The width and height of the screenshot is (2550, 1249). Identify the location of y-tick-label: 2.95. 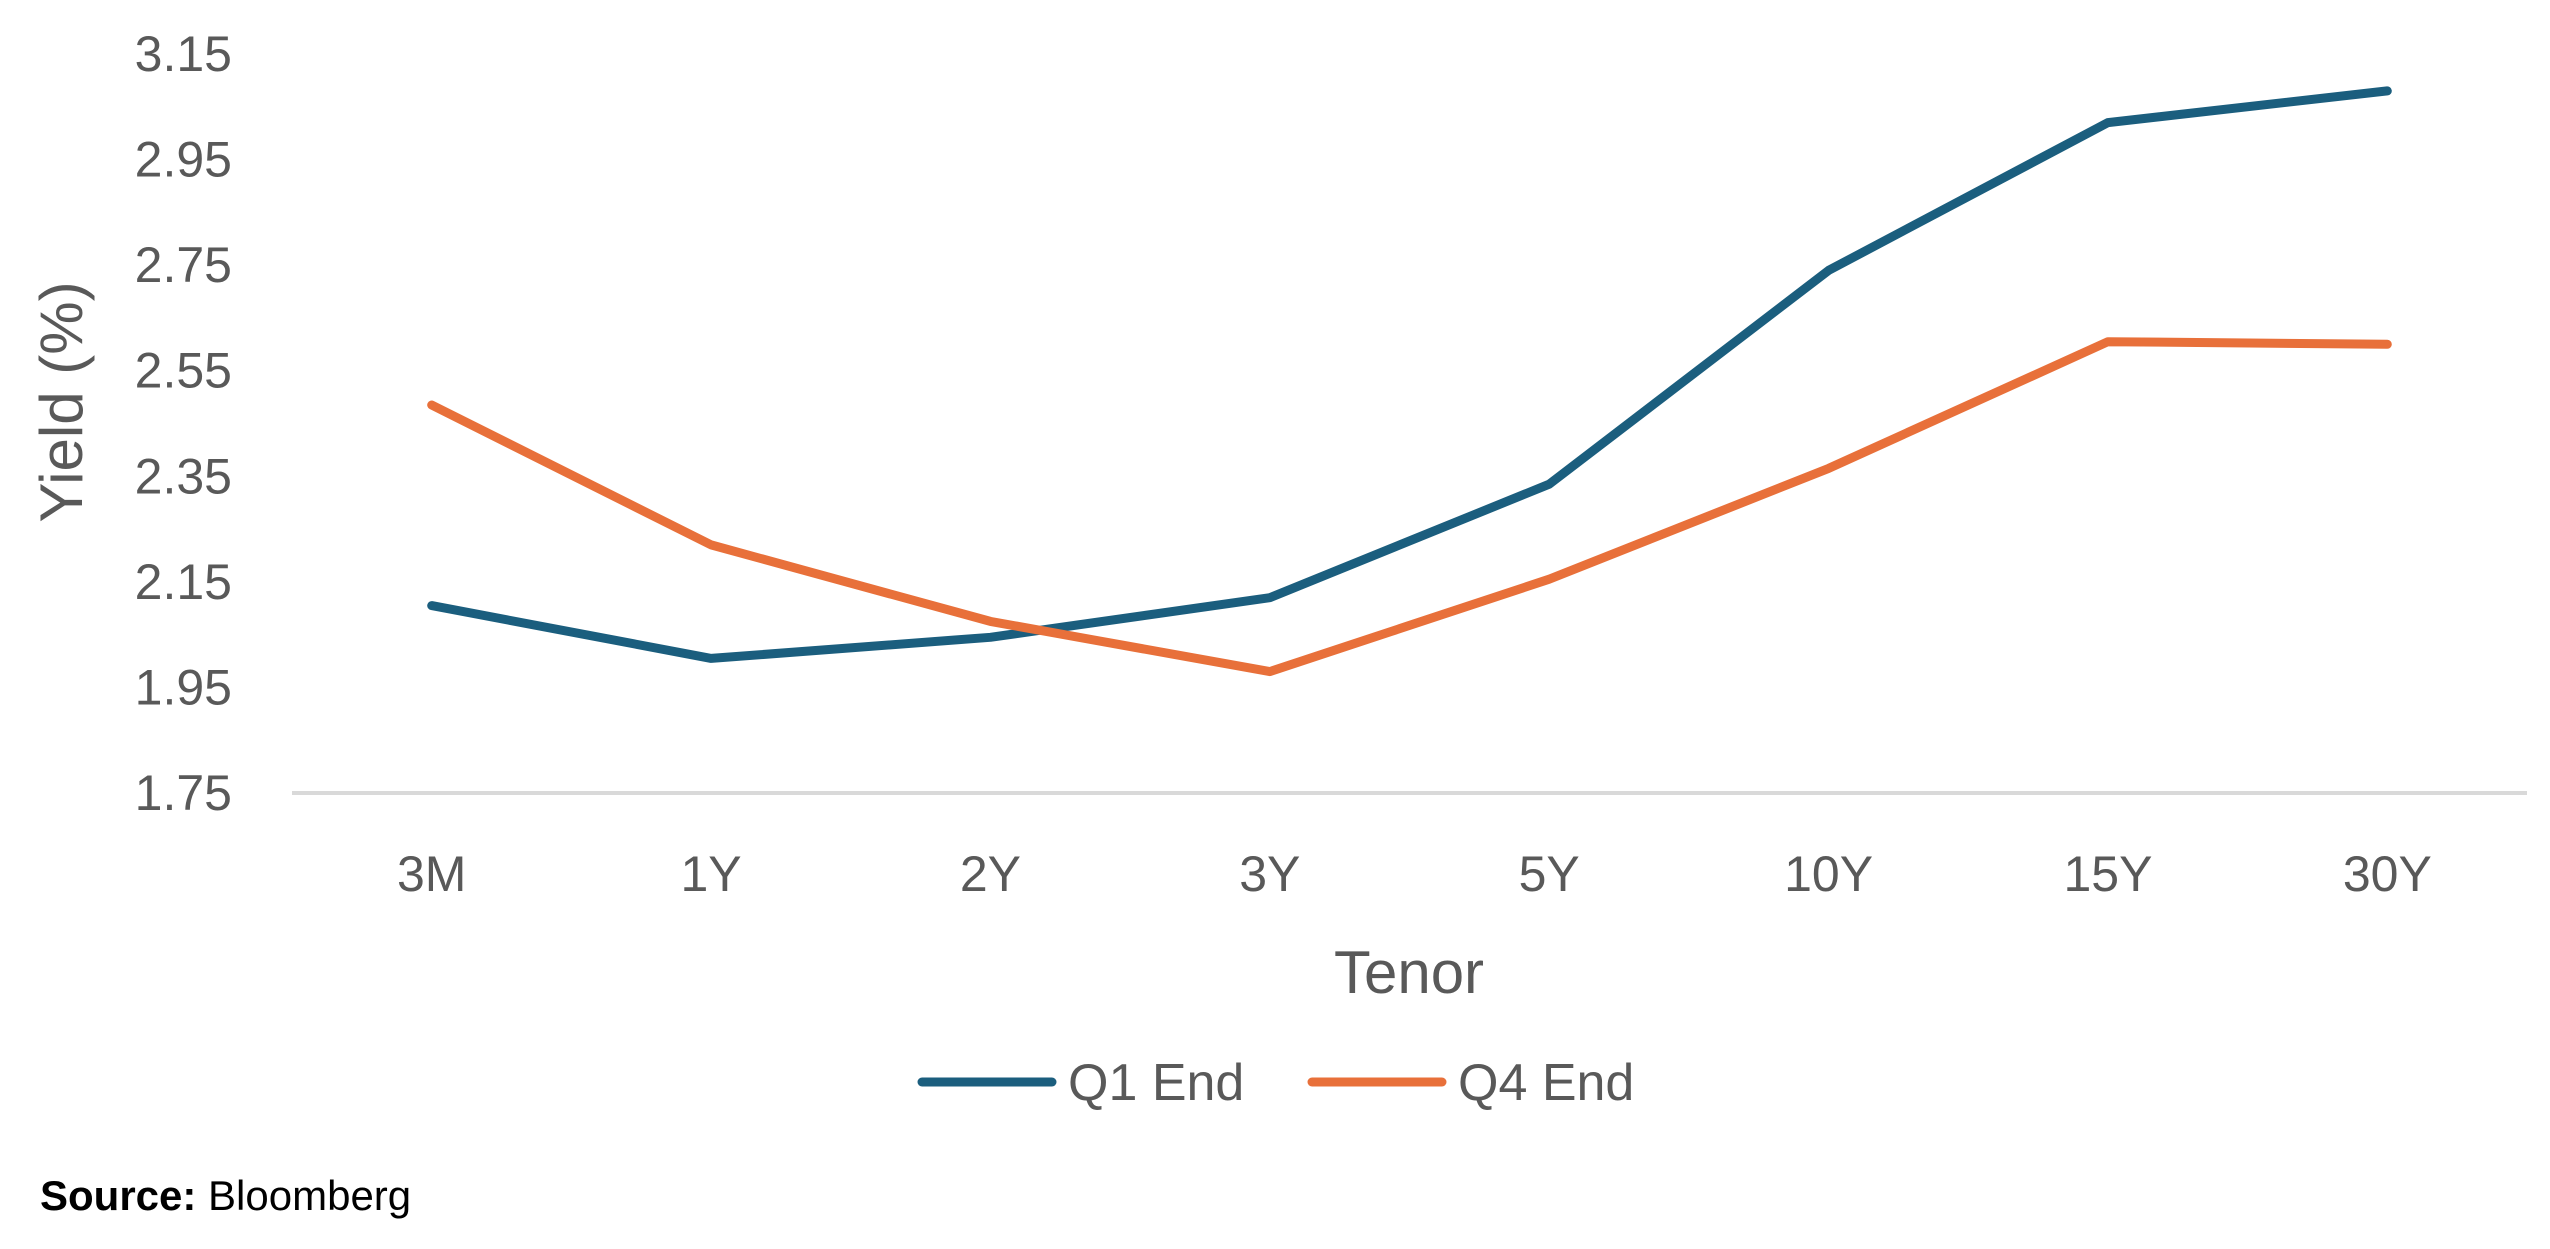
(183, 160).